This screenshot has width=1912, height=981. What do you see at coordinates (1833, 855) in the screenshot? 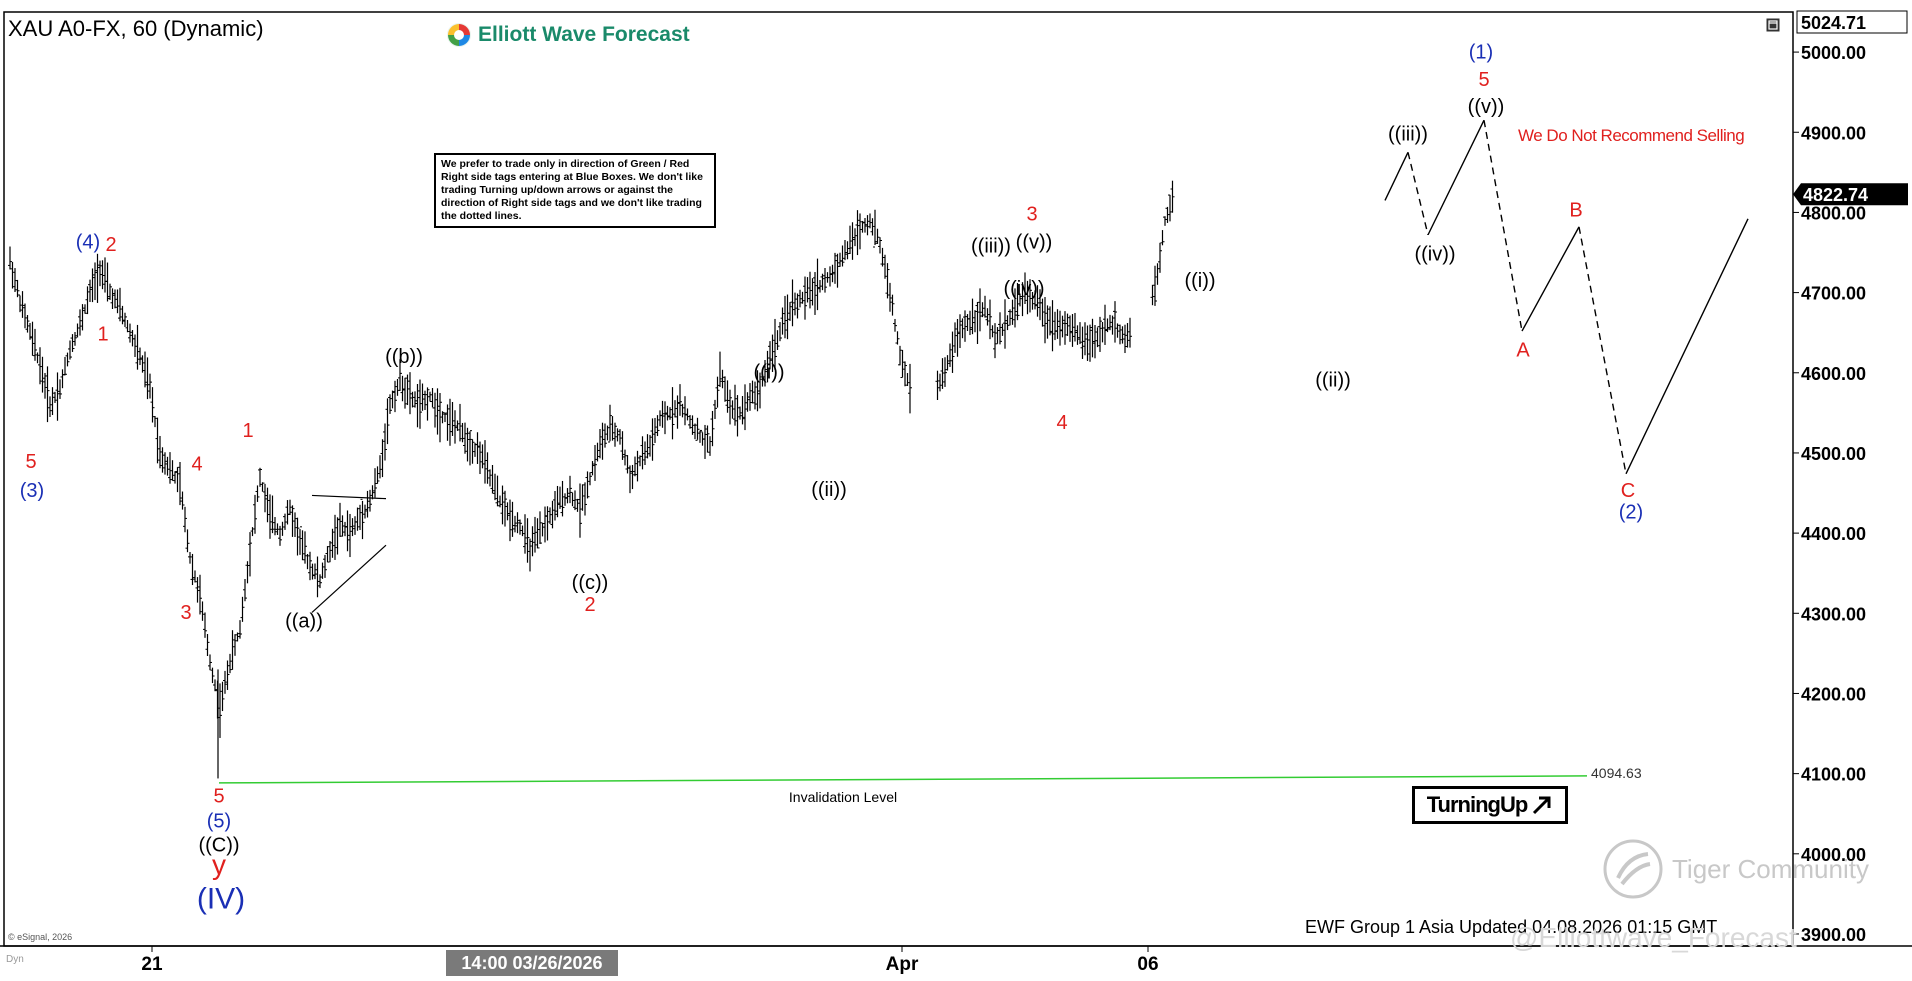
I see `price-tick-label: 4000.00` at bounding box center [1833, 855].